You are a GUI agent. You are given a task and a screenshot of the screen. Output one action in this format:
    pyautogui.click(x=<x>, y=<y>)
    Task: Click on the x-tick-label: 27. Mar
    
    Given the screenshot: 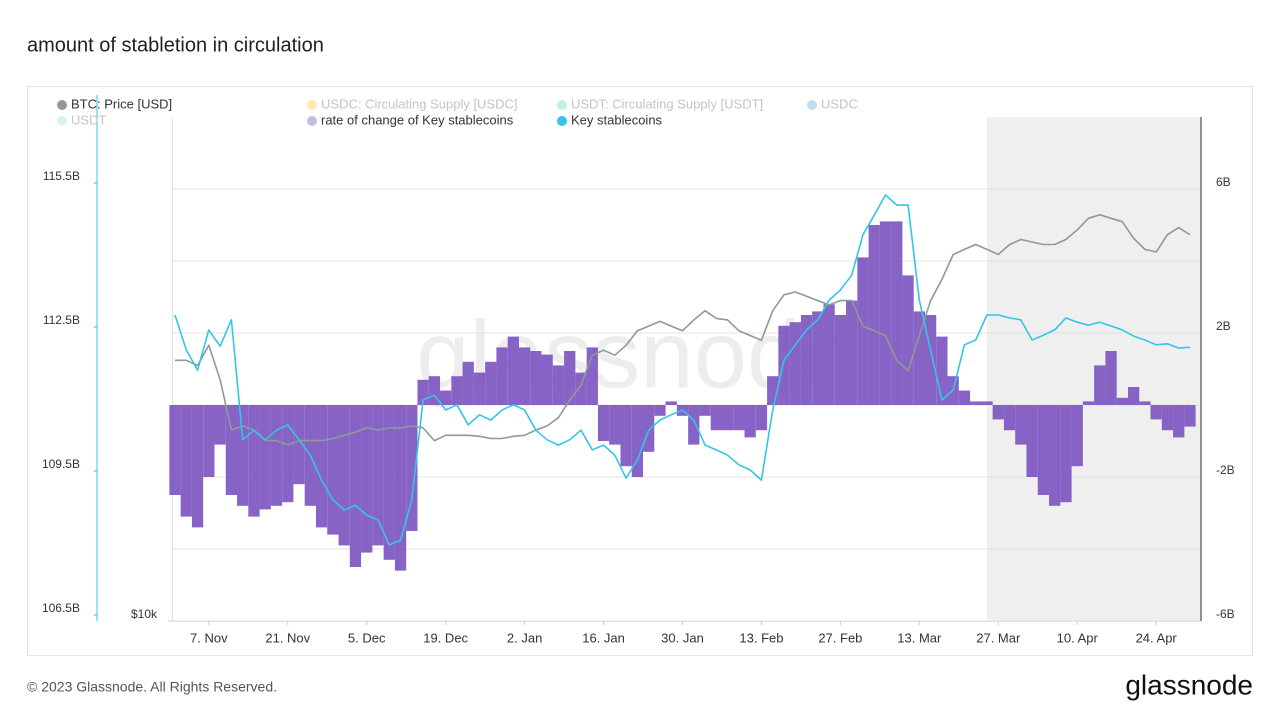 What is the action you would take?
    pyautogui.click(x=998, y=637)
    